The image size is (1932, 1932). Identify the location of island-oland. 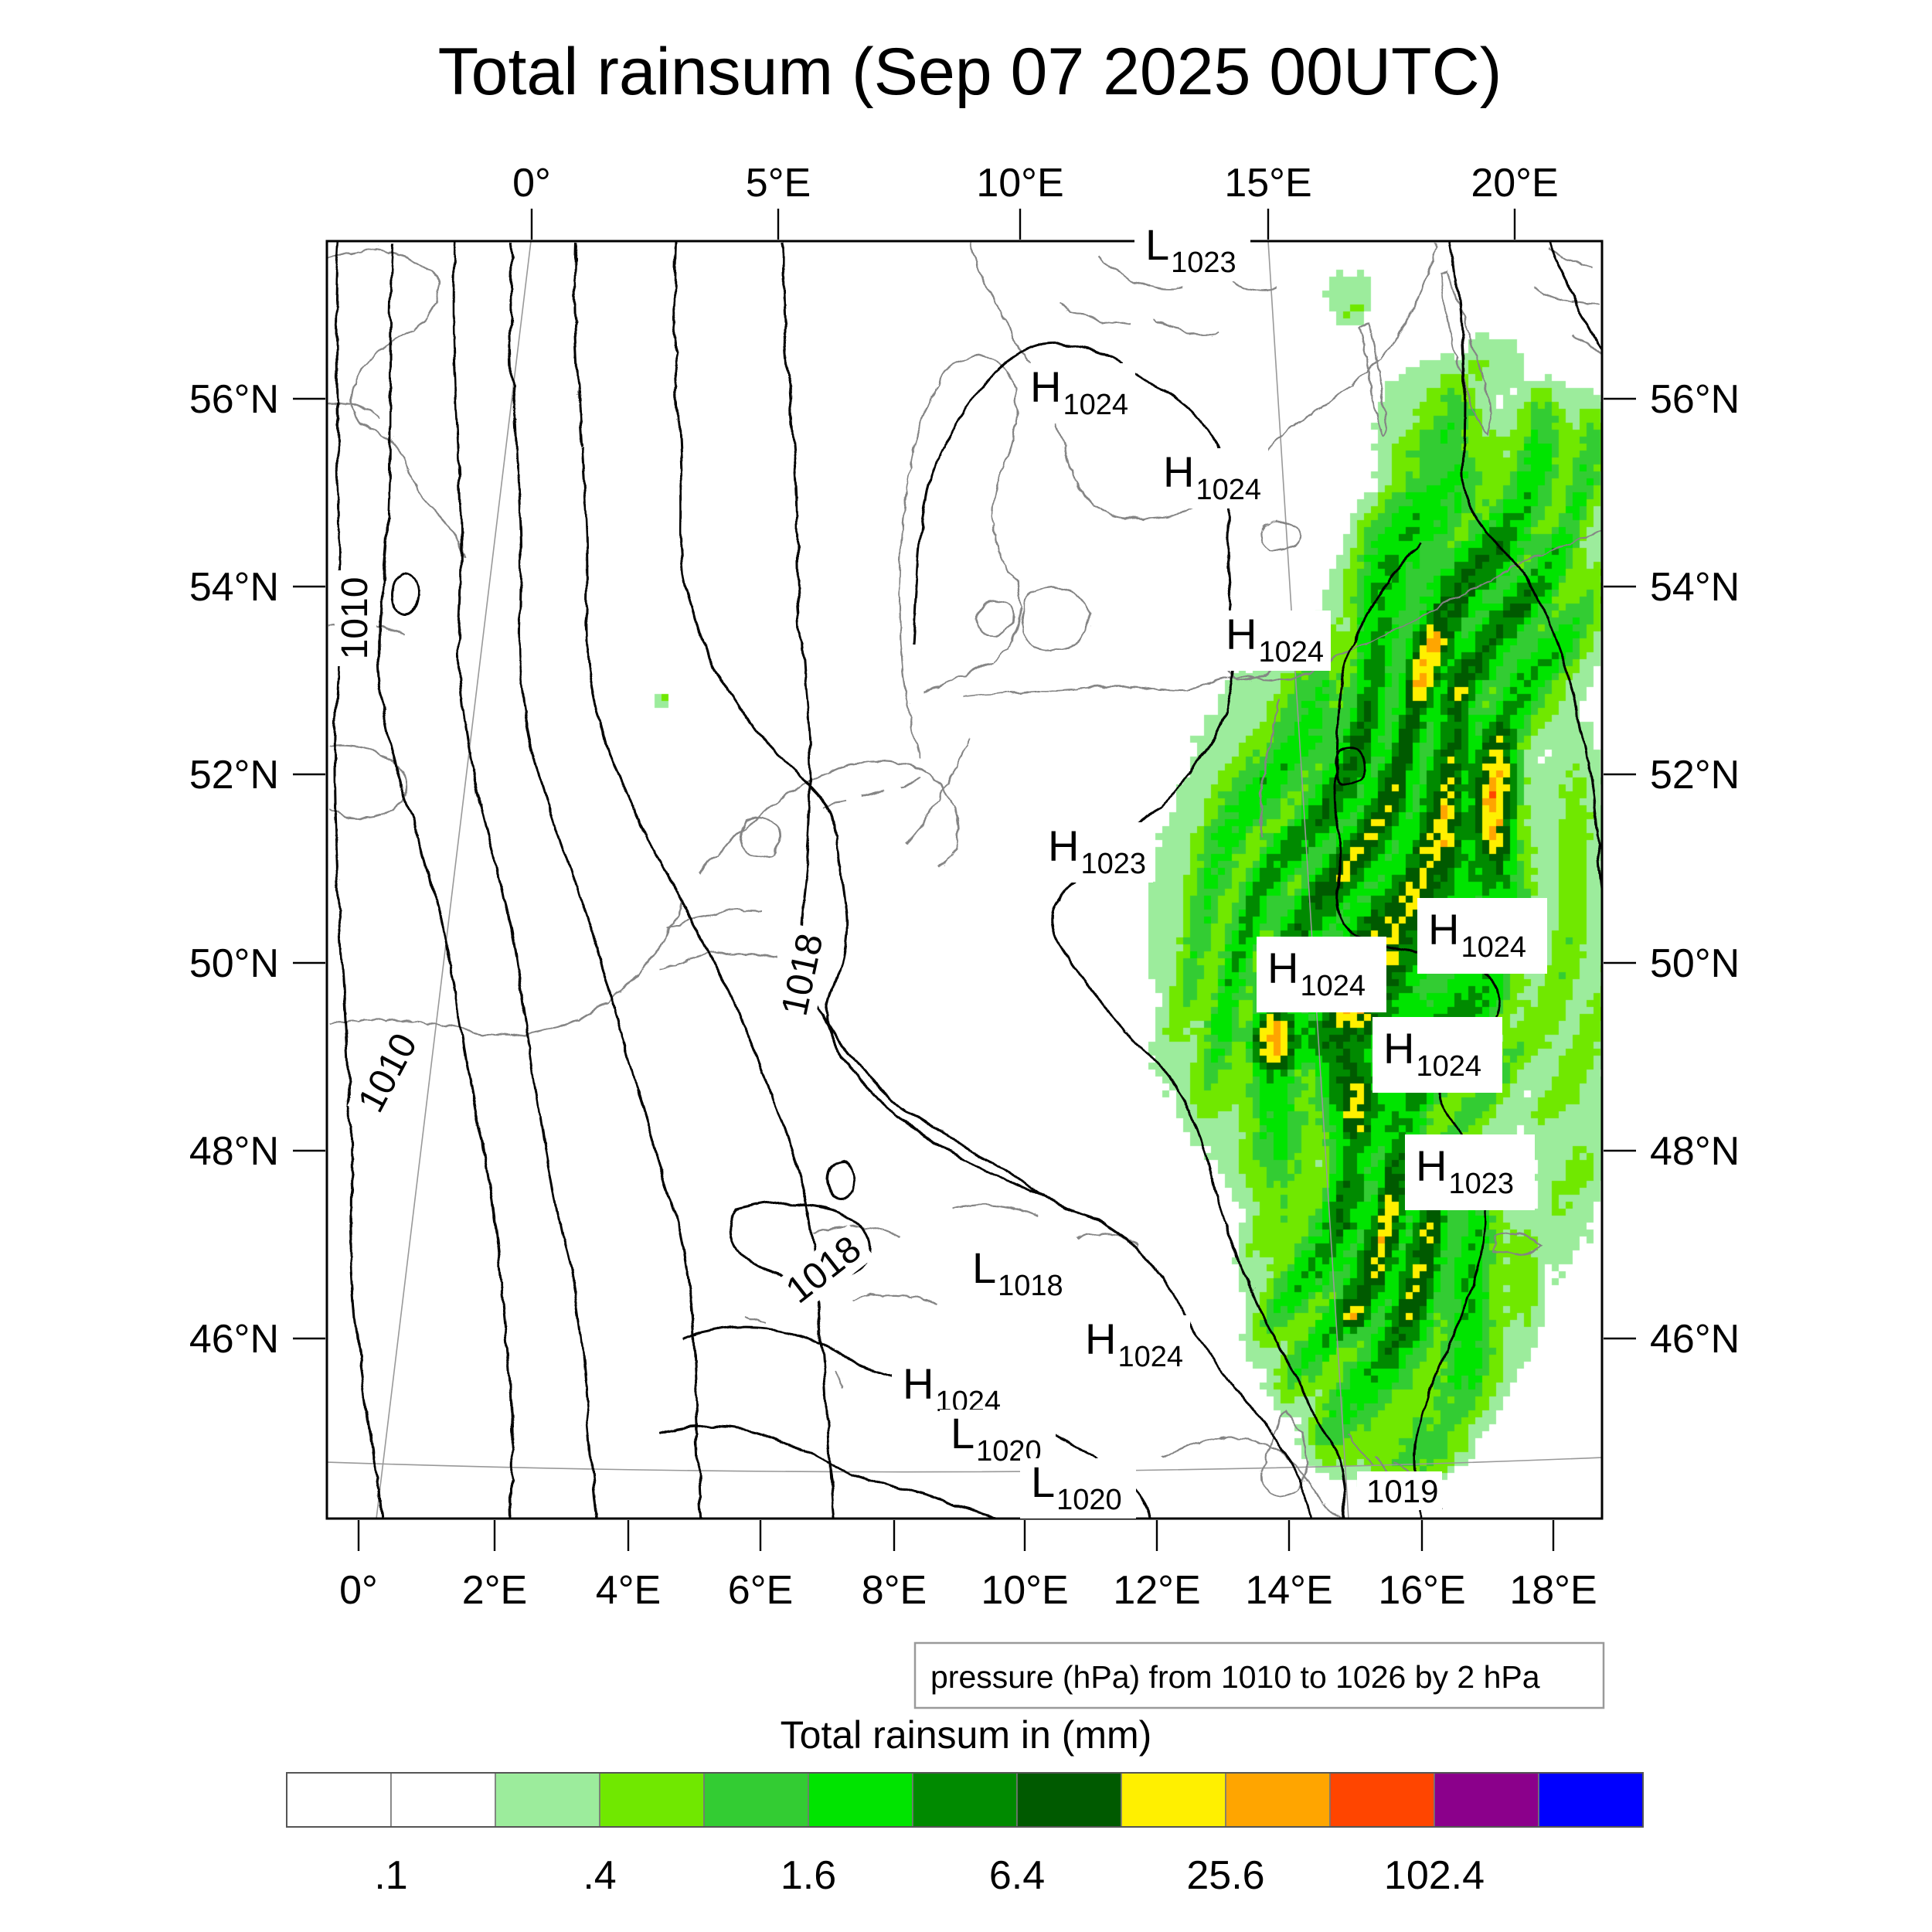
(1370, 378).